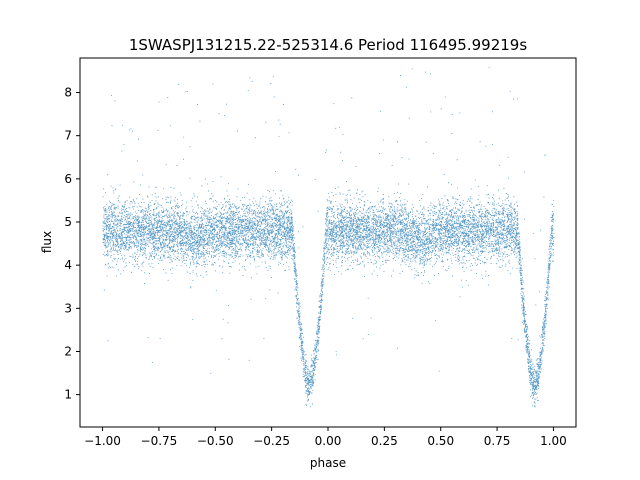 This screenshot has width=640, height=480. What do you see at coordinates (102, 441) in the screenshot?
I see `x-tick-label: −1.00` at bounding box center [102, 441].